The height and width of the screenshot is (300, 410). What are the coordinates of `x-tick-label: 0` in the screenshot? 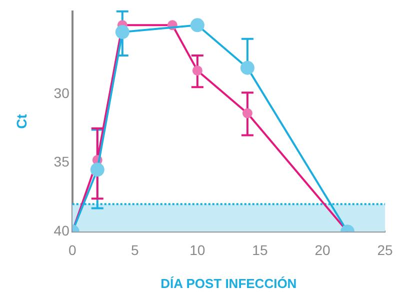 It's located at (72, 250).